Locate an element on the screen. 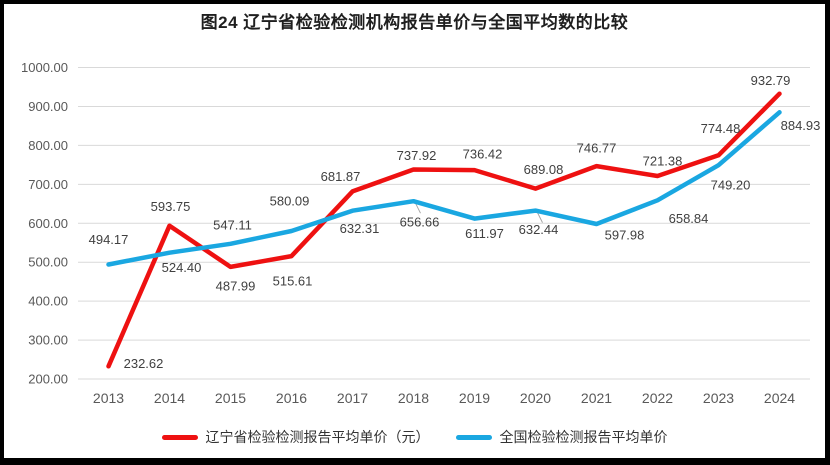 This screenshot has height=465, width=830. svg-text: 2020 is located at coordinates (535, 398).